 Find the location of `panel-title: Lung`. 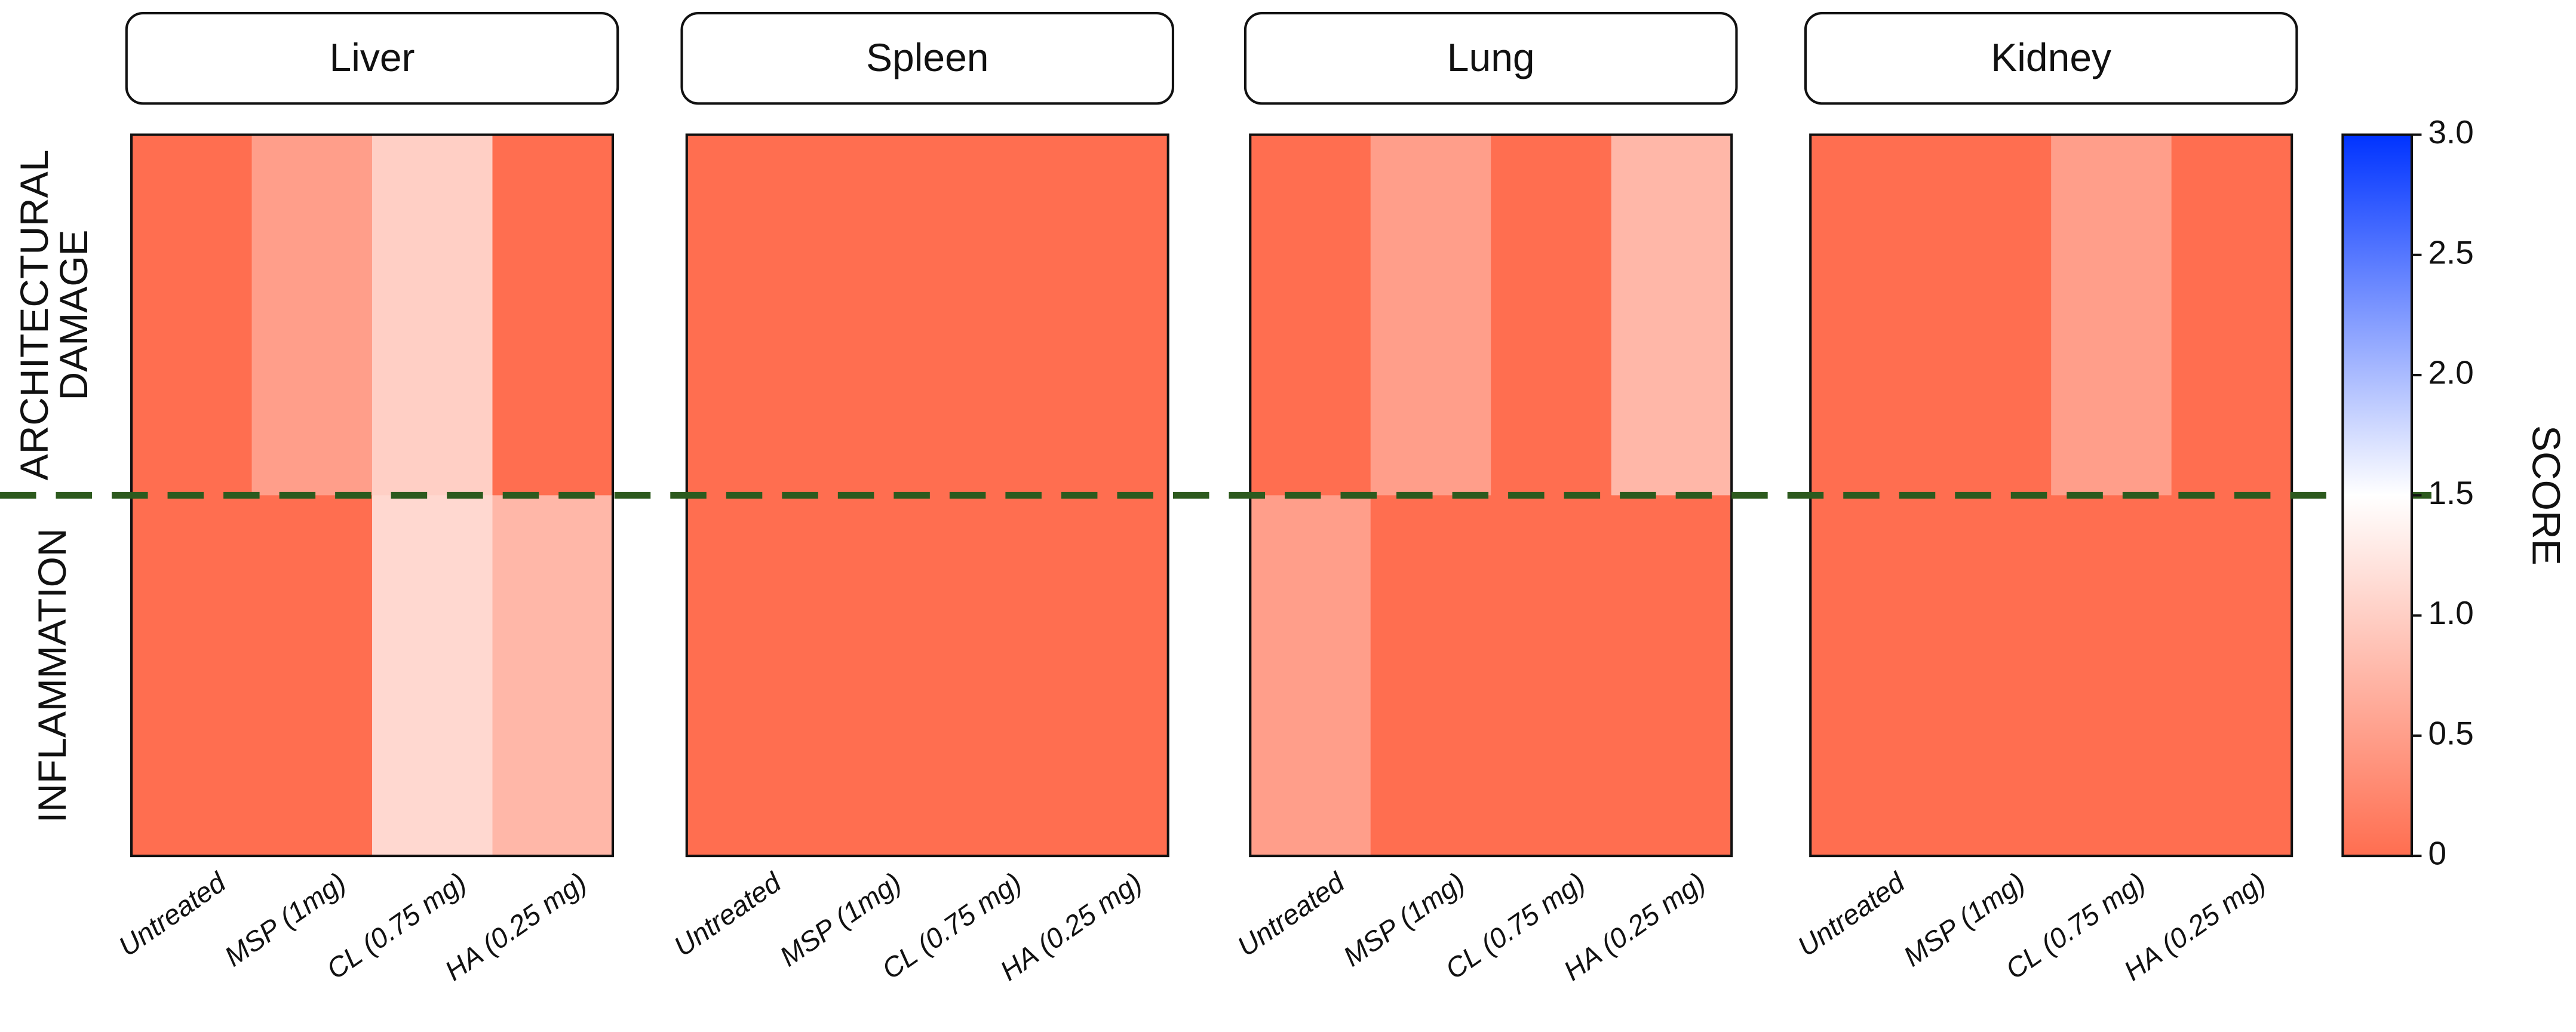

panel-title: Lung is located at coordinates (1491, 57).